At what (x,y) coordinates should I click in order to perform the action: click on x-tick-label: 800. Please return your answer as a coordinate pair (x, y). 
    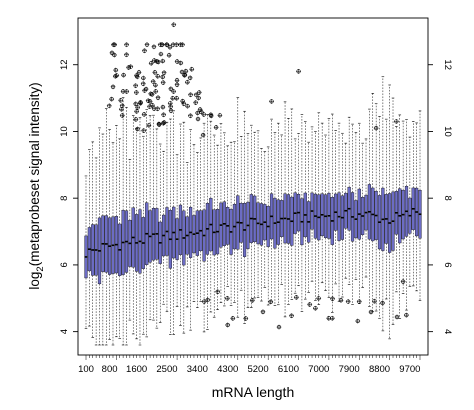
    Looking at the image, I should click on (110, 369).